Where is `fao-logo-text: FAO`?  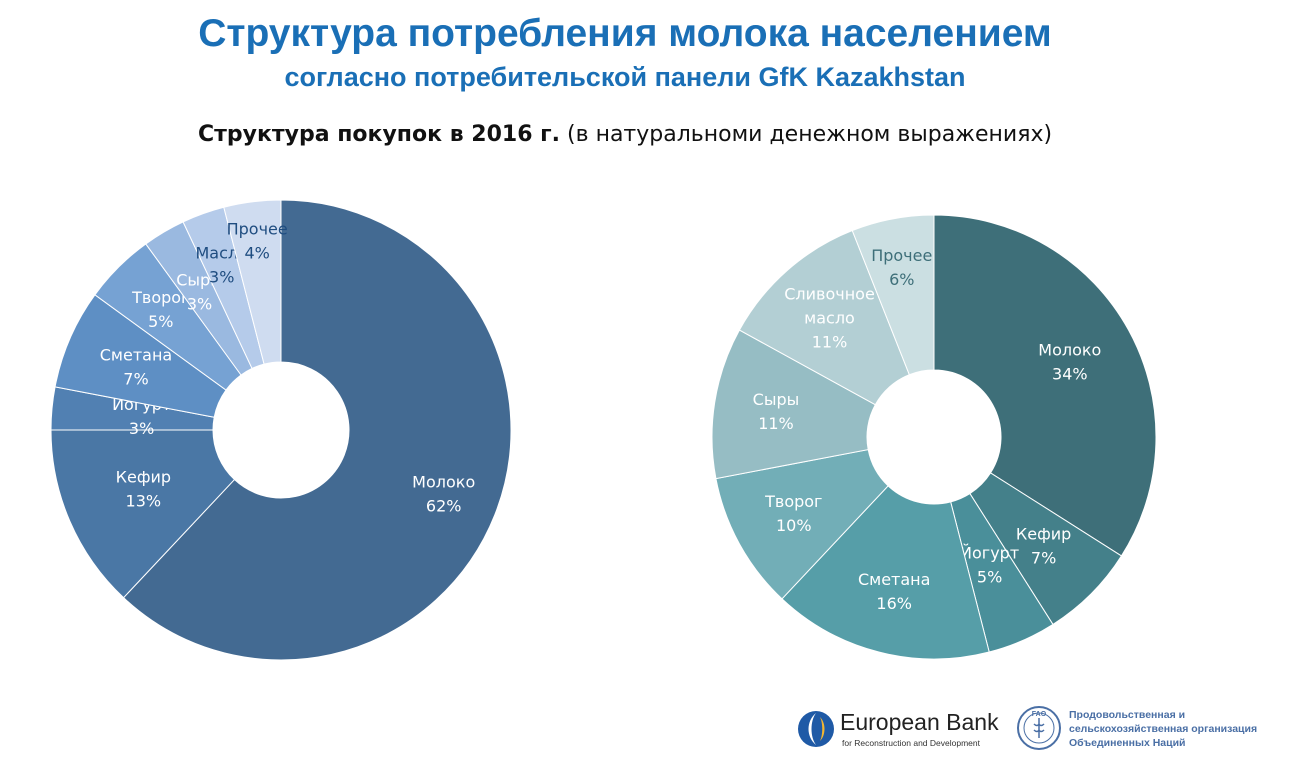
fao-logo-text: FAO is located at coordinates (1039, 714).